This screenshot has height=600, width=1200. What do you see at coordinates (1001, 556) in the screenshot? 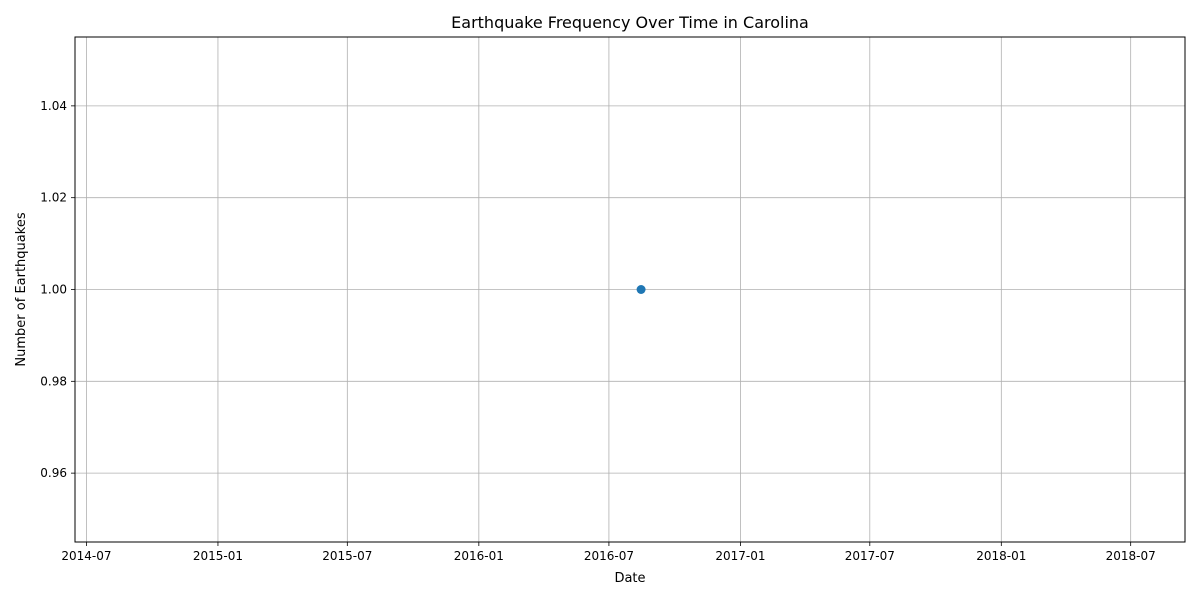
I see `x-tick-label: 2018-01` at bounding box center [1001, 556].